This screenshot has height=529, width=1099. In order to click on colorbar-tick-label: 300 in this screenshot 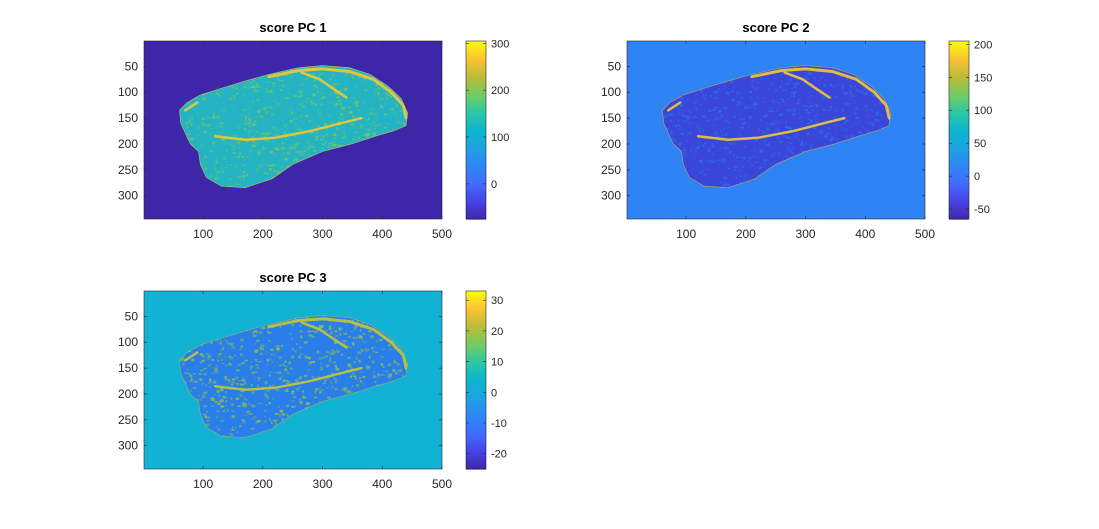, I will do `click(500, 44)`.